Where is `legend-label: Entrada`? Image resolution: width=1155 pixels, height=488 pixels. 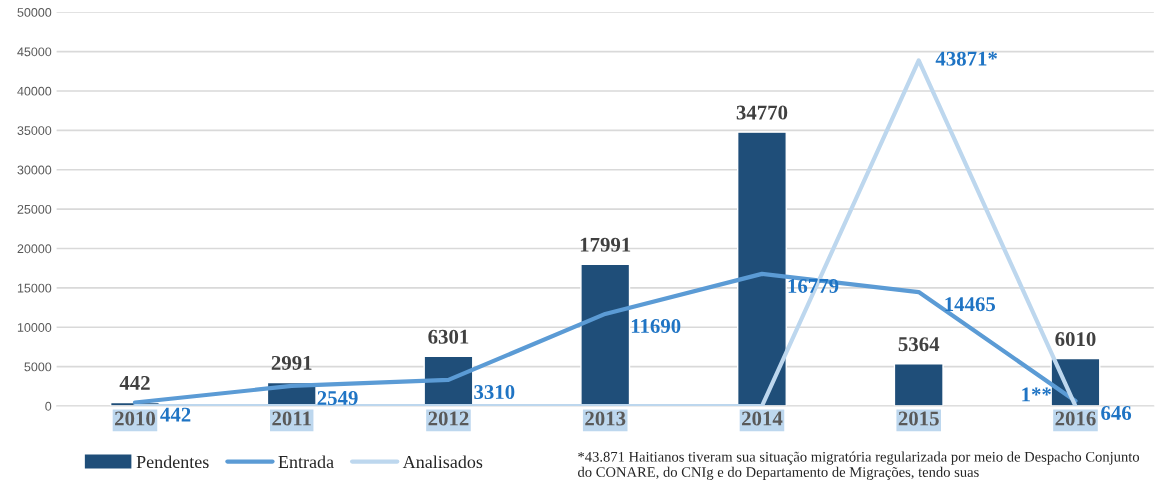
legend-label: Entrada is located at coordinates (306, 462).